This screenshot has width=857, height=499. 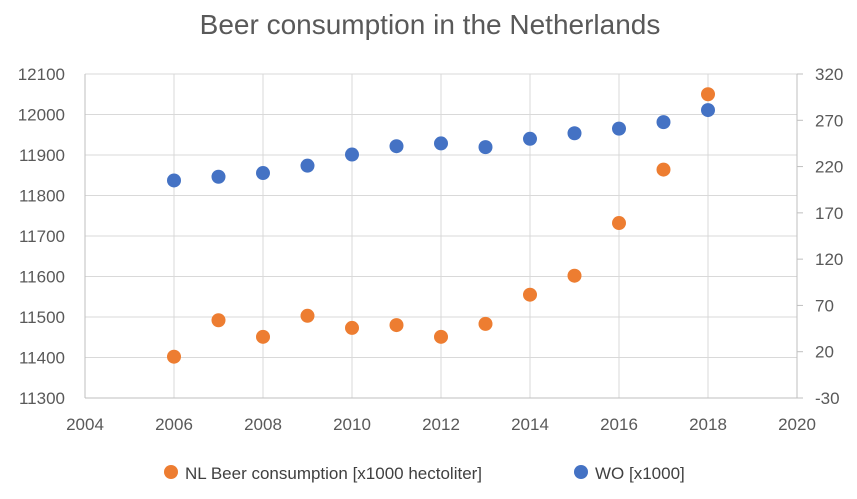 What do you see at coordinates (42, 277) in the screenshot?
I see `y-left-tick-label: 11600` at bounding box center [42, 277].